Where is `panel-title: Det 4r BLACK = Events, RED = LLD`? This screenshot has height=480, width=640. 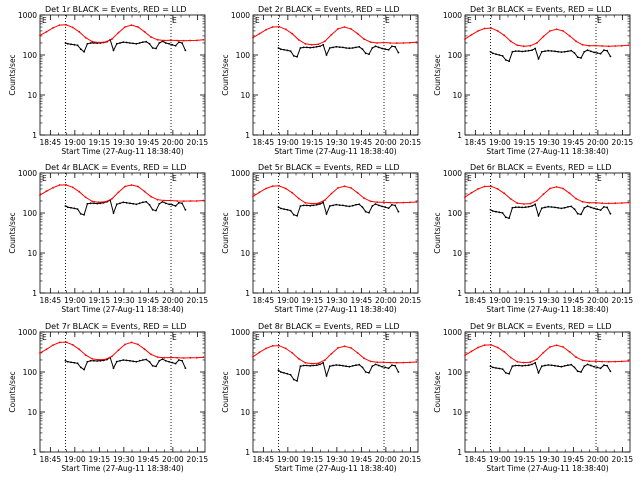 panel-title: Det 4r BLACK = Events, RED = LLD is located at coordinates (116, 167).